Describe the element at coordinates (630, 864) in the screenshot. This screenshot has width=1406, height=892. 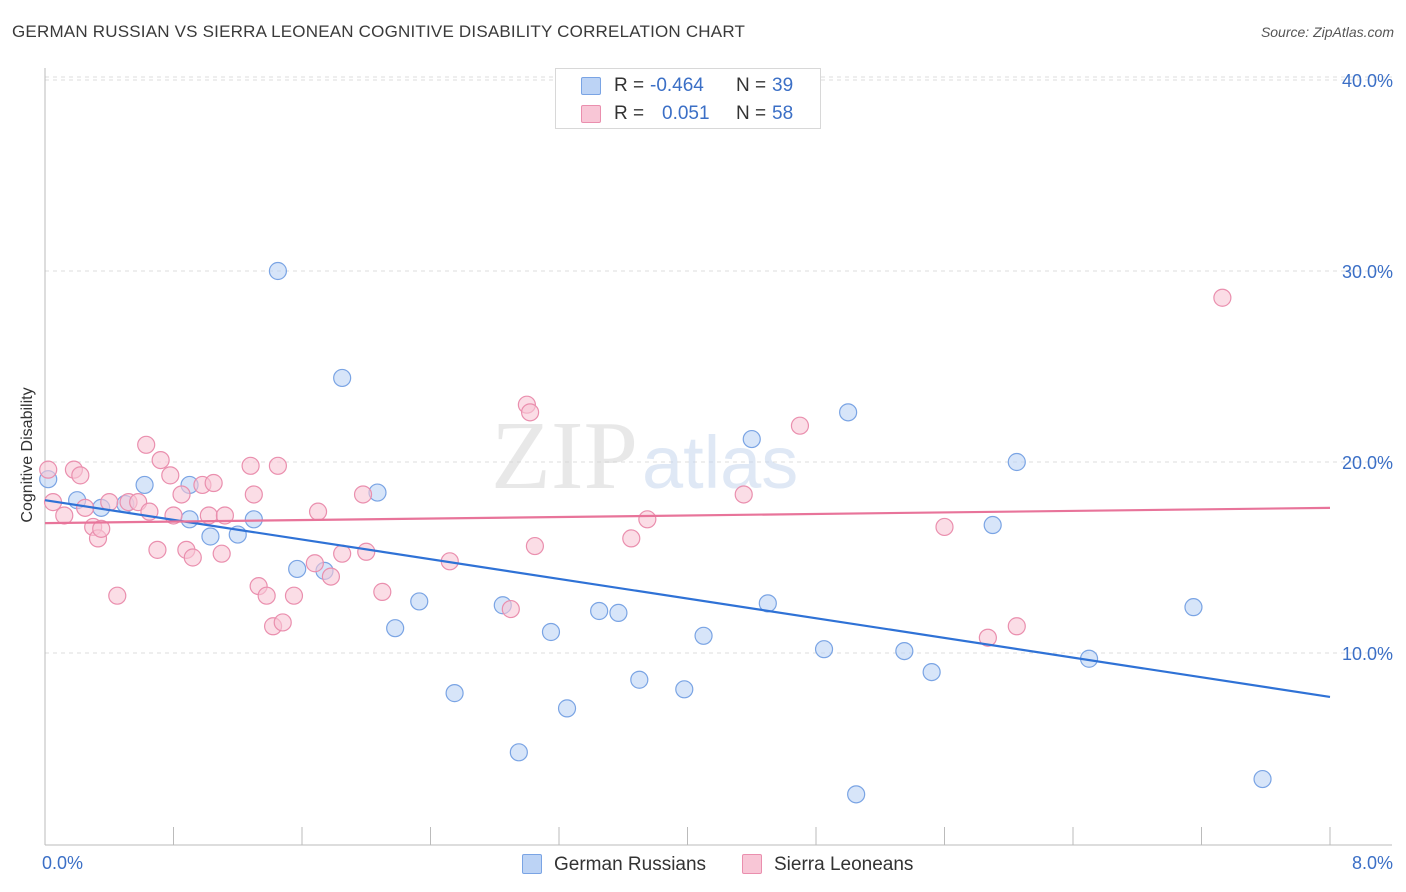
I see `legend-label: German Russians` at that location.